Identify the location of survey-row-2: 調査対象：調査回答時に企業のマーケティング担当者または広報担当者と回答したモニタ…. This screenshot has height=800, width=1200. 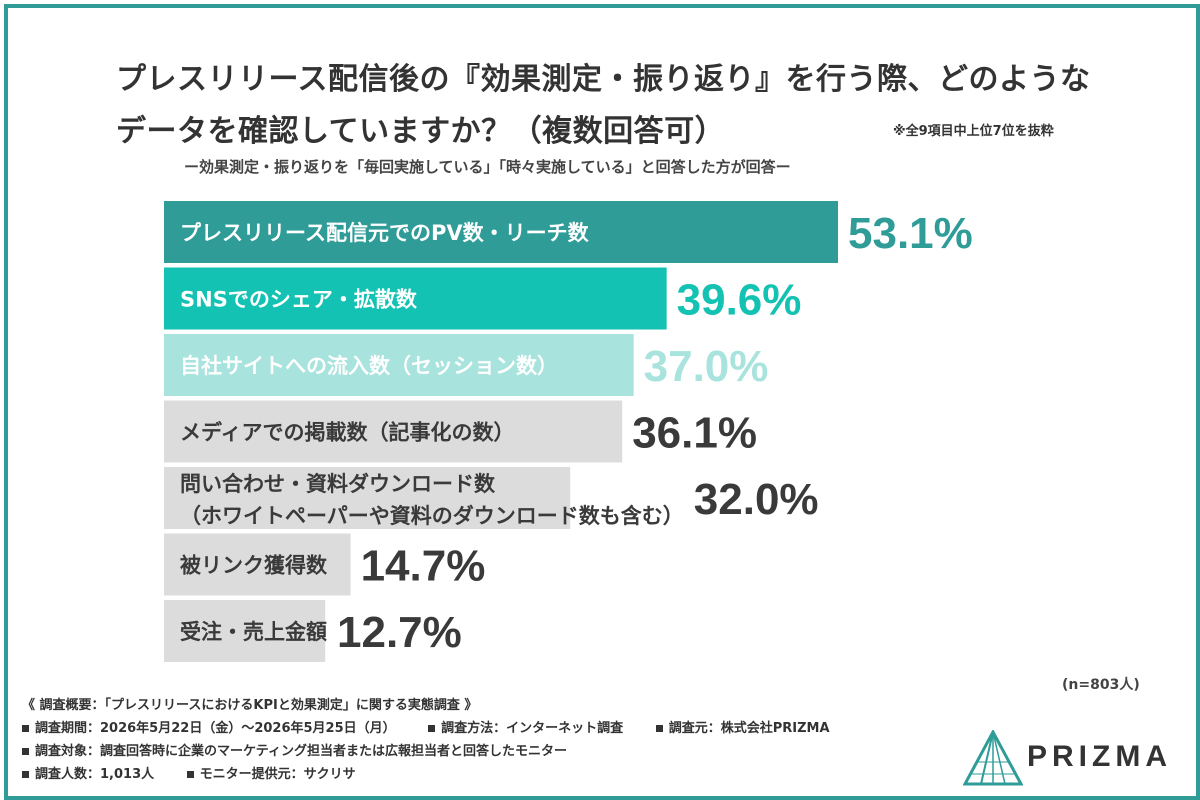
(482, 751).